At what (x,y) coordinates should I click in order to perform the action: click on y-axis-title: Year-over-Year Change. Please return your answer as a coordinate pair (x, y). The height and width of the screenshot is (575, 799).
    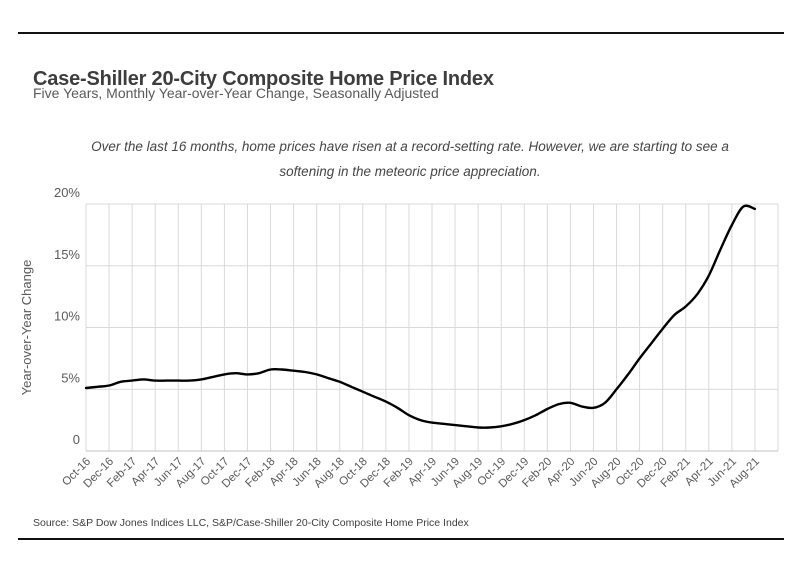
    Looking at the image, I should click on (26, 328).